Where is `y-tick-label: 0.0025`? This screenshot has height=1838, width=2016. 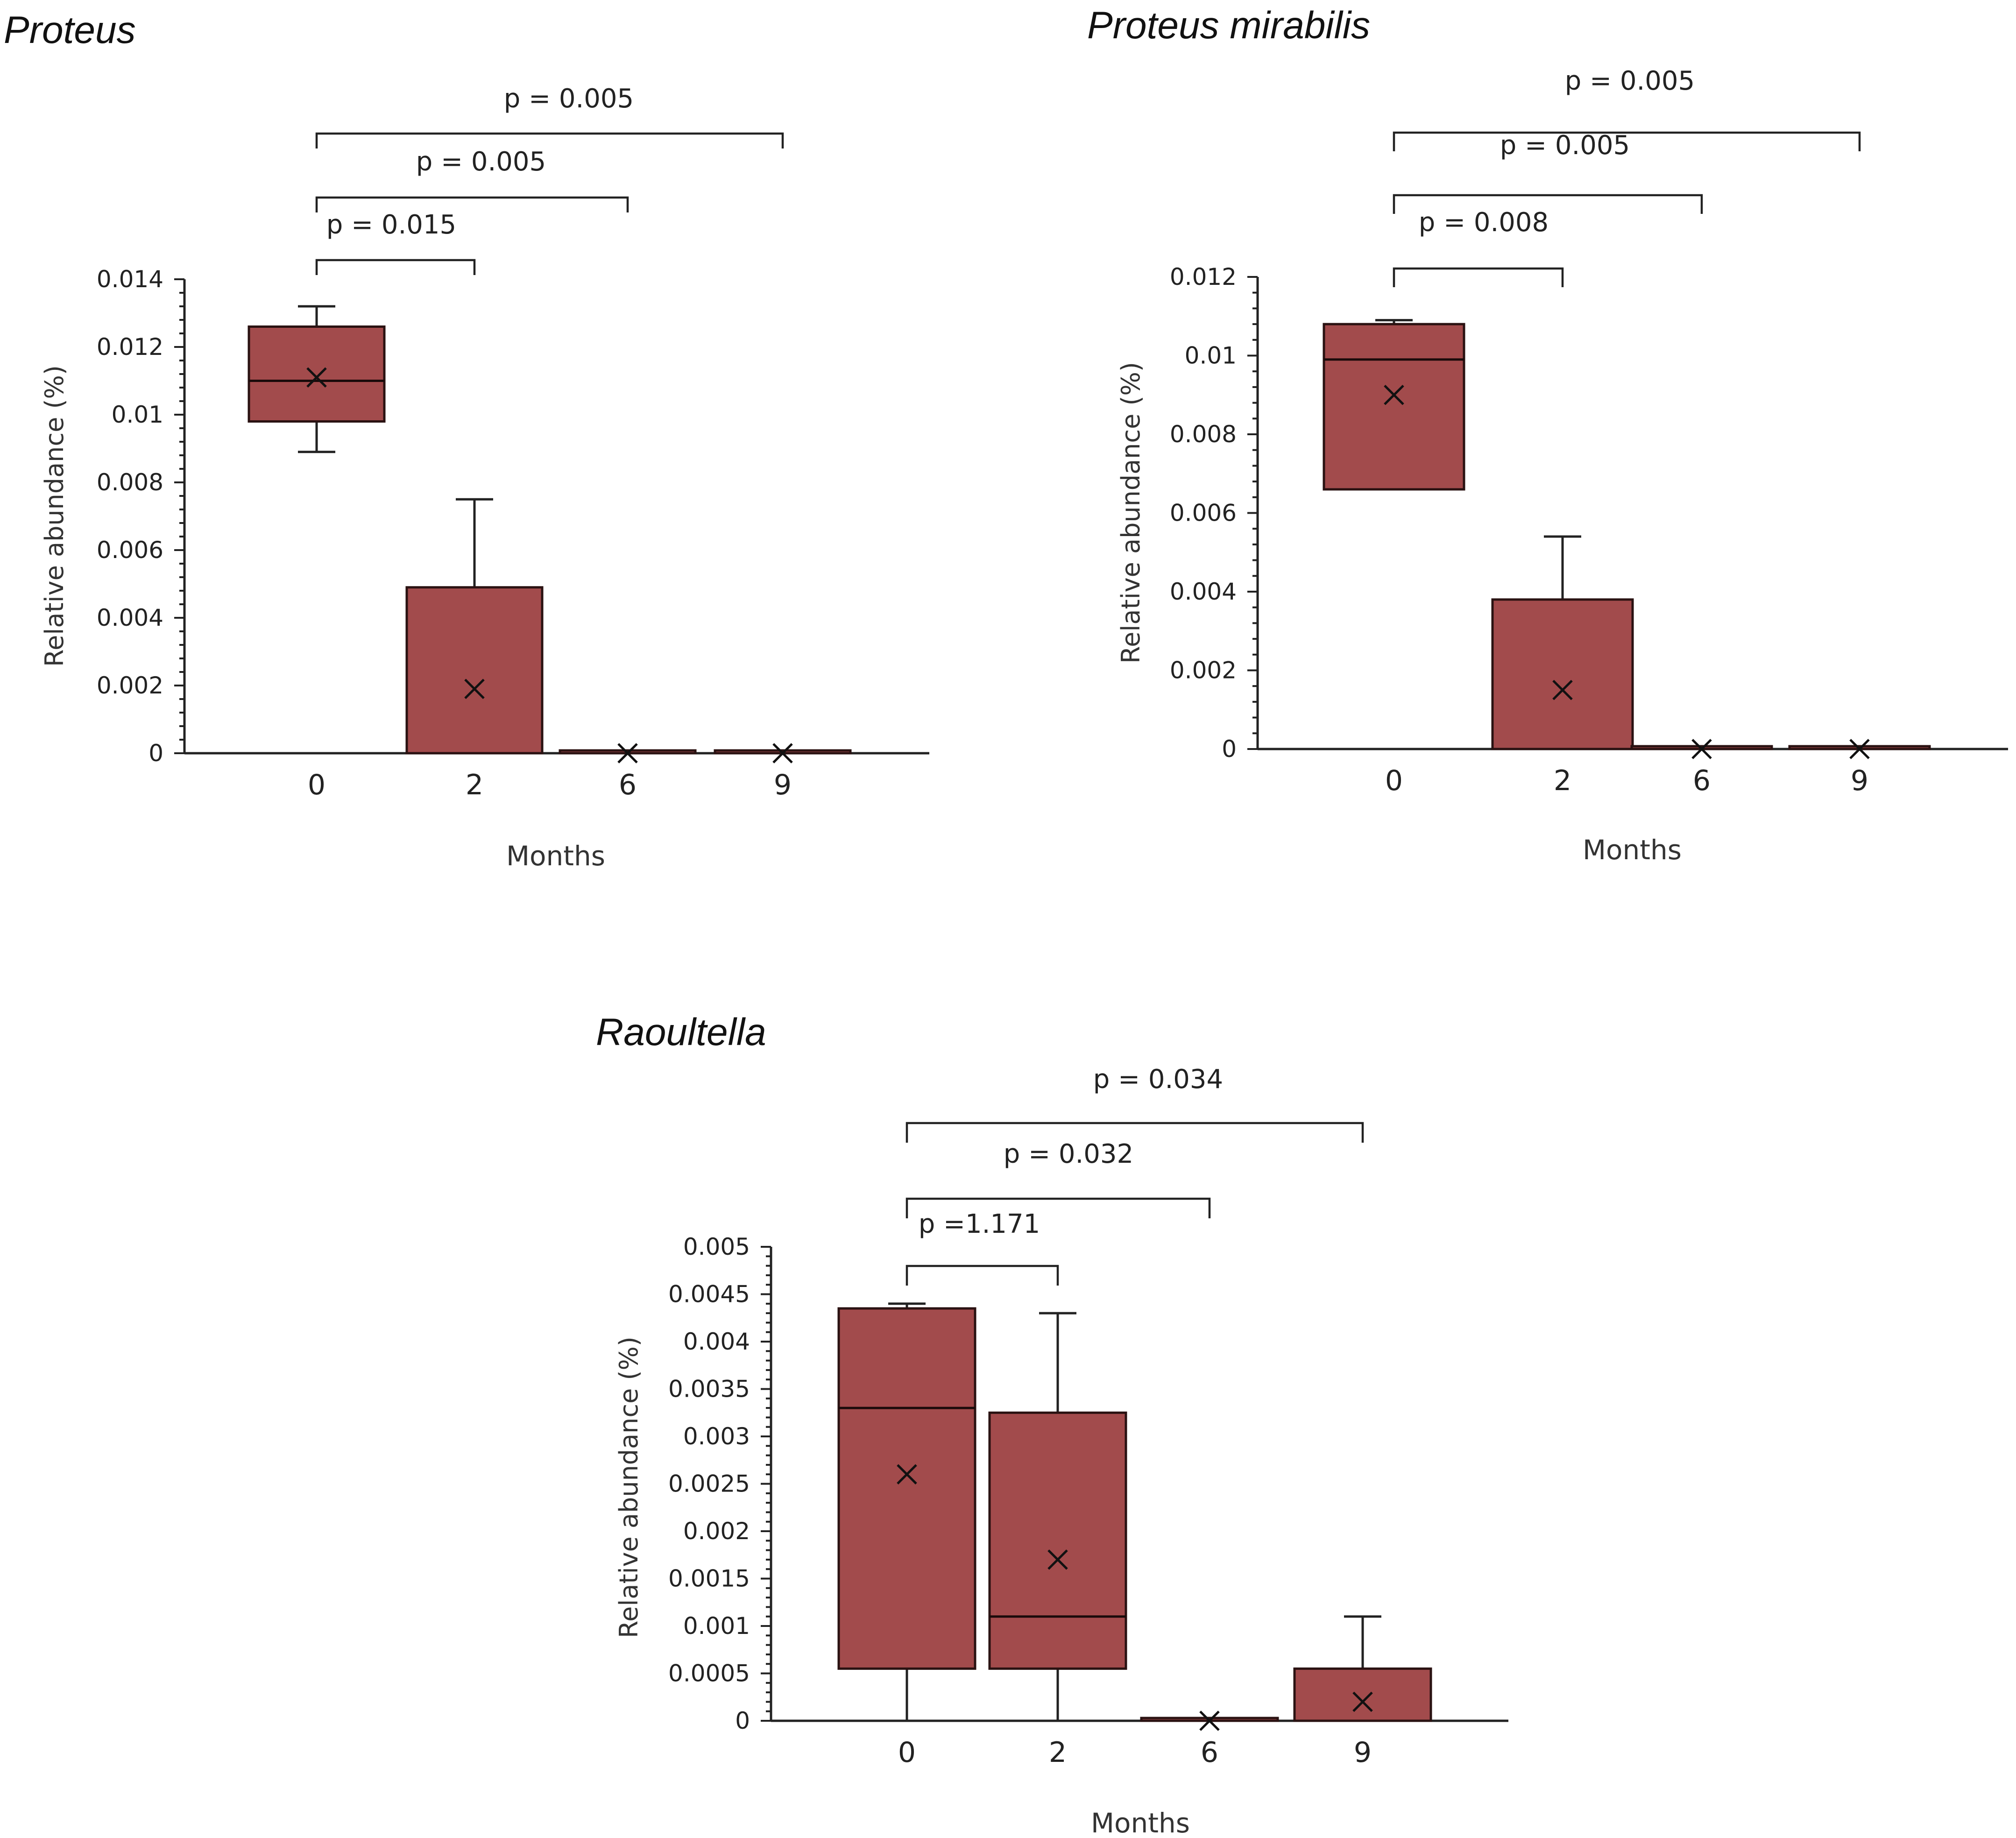 y-tick-label: 0.0025 is located at coordinates (709, 1484).